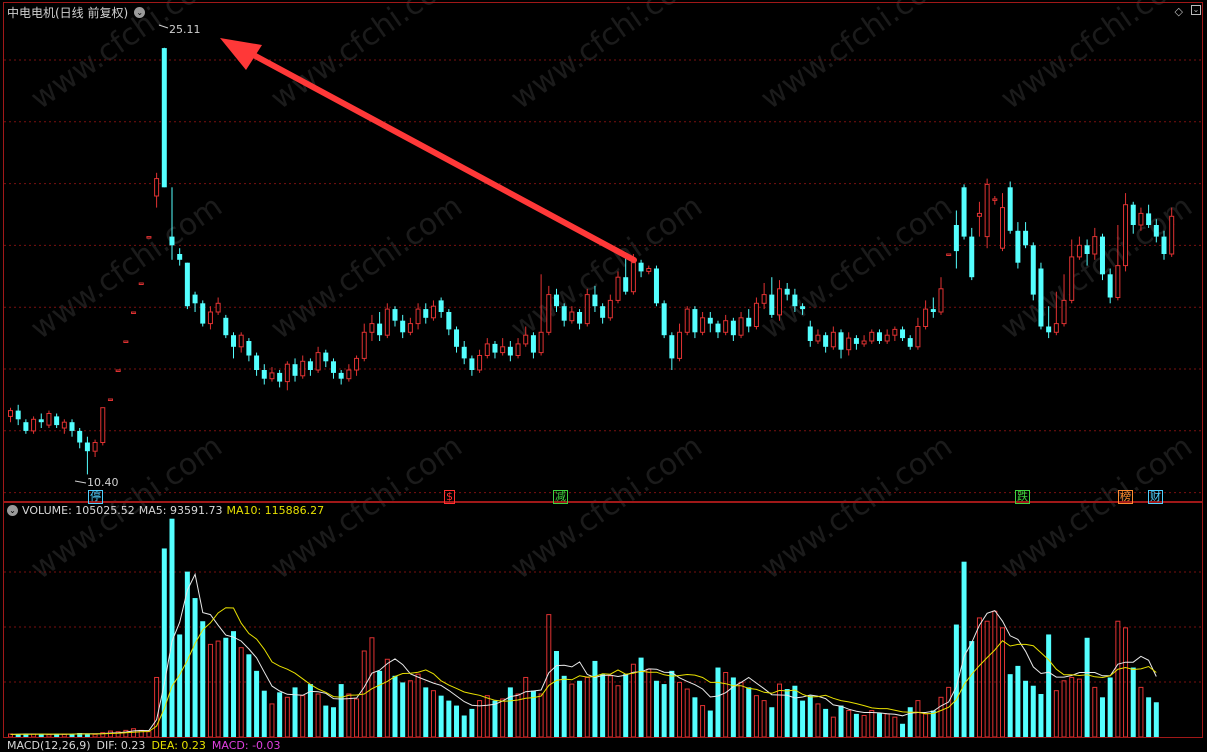 This screenshot has height=752, width=1207. I want to click on collapse-icon: ⌄, so click(1196, 10).